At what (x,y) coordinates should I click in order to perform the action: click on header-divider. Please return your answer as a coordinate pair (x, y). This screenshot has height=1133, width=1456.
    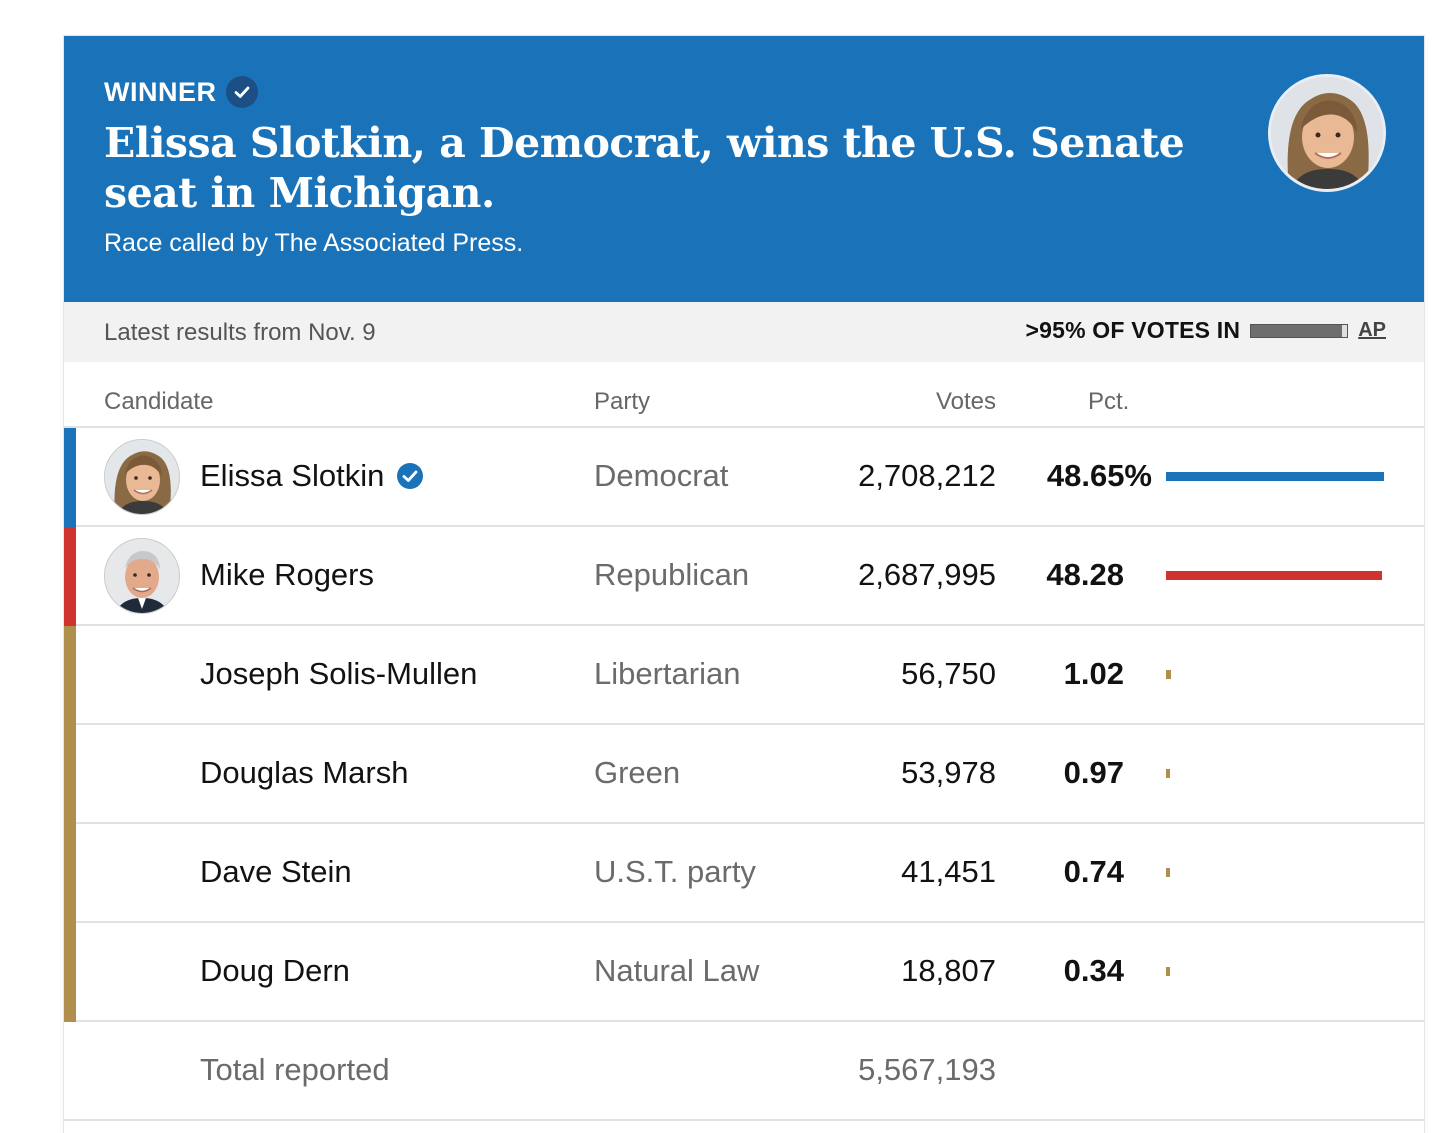
    Looking at the image, I should click on (744, 427).